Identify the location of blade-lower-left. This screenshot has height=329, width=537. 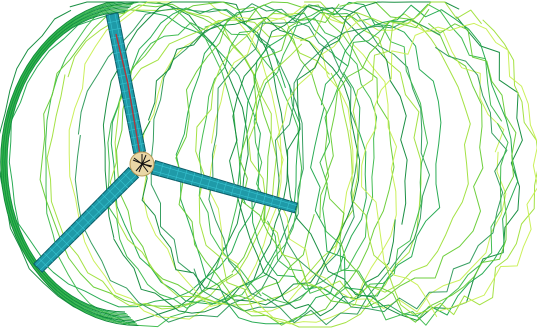
(86, 219).